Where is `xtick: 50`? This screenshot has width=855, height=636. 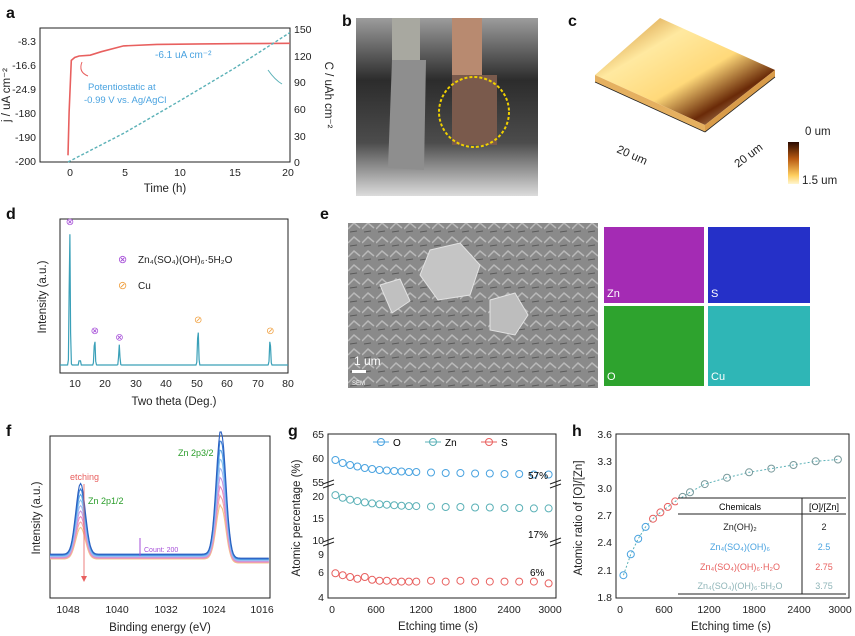 xtick: 50 is located at coordinates (197, 384).